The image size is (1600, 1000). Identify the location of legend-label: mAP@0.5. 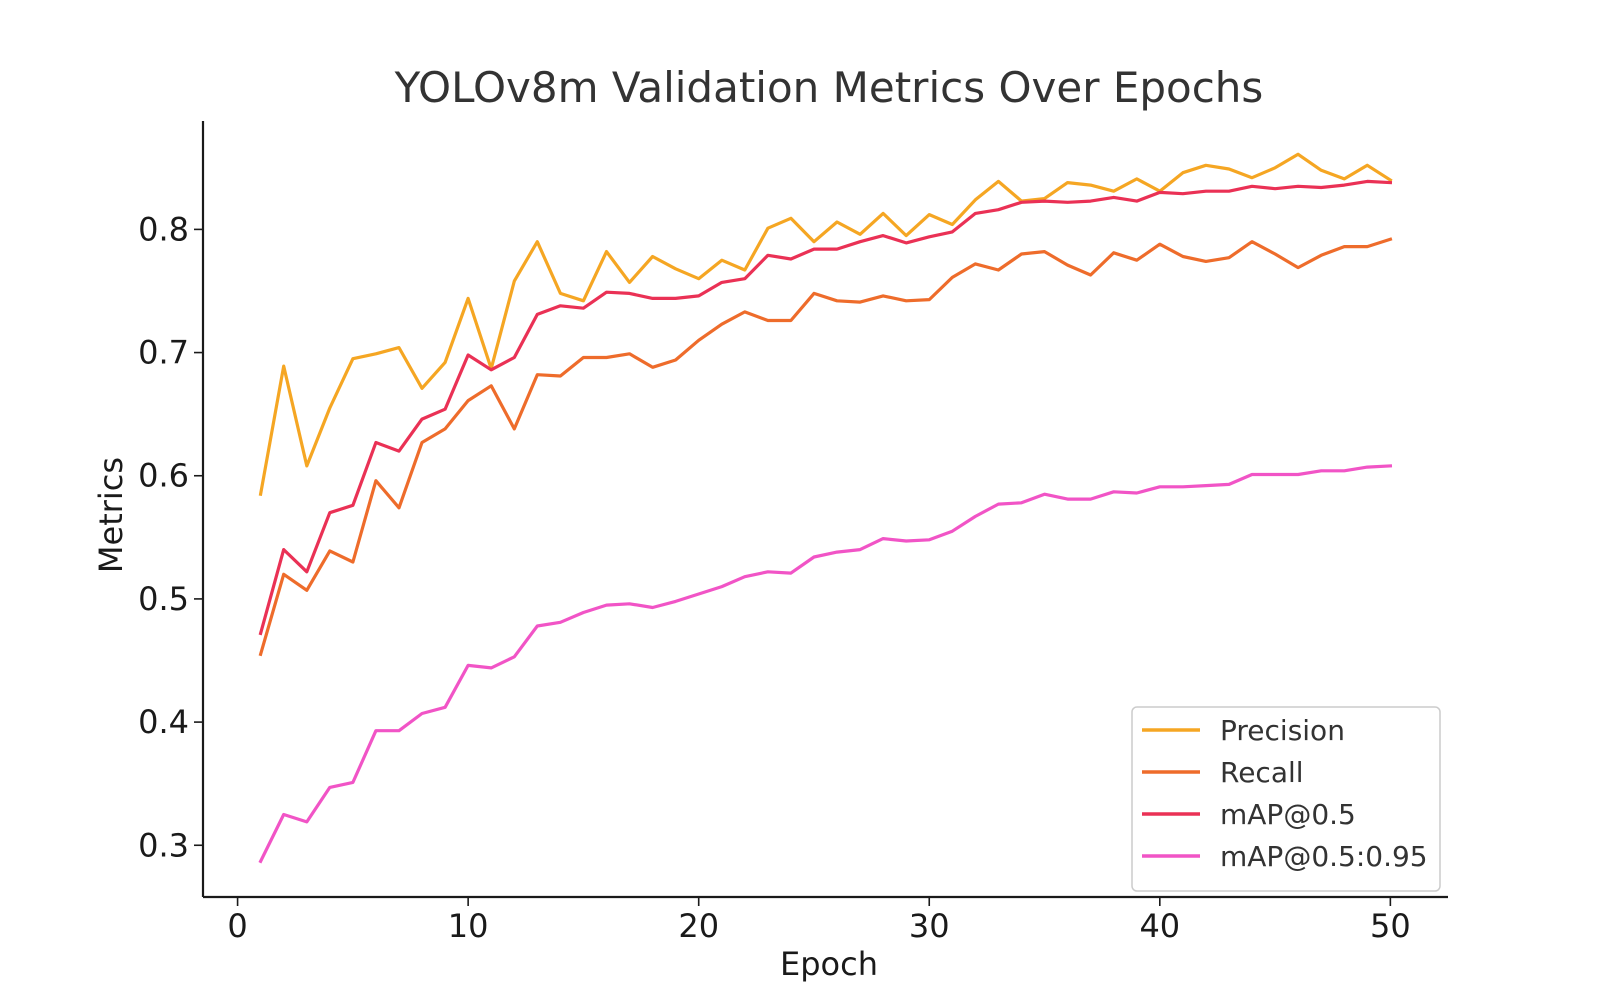
(1288, 814).